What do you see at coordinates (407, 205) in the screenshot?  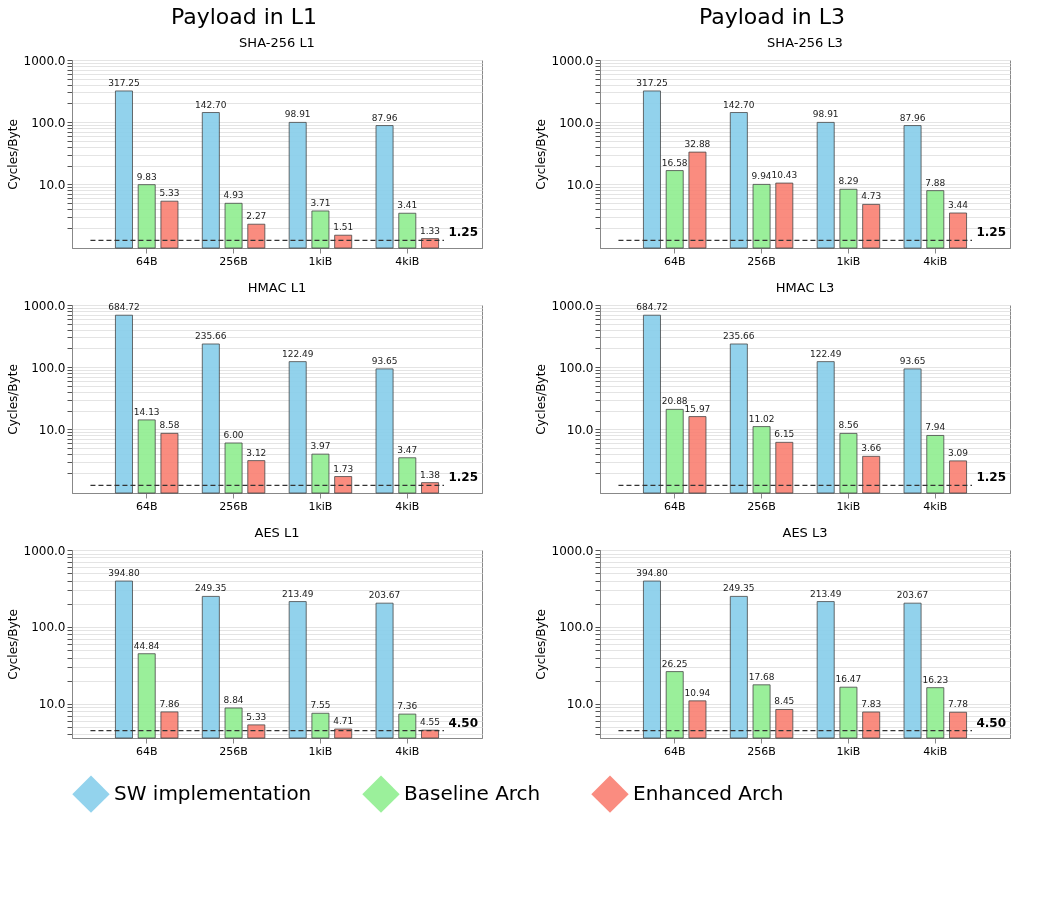 I see `data-label: 3.41` at bounding box center [407, 205].